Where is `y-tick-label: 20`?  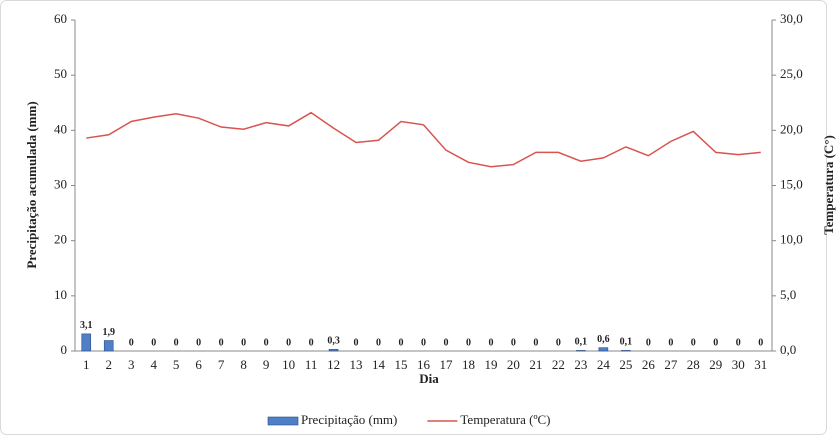 y-tick-label: 20 is located at coordinates (60, 239).